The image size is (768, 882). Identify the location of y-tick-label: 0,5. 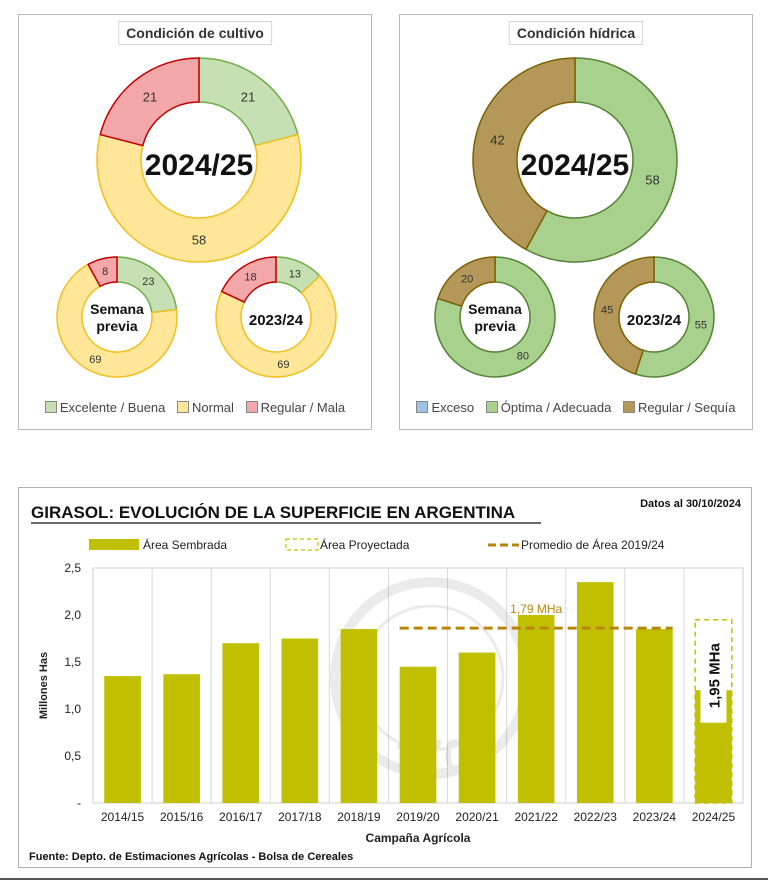
(72, 756).